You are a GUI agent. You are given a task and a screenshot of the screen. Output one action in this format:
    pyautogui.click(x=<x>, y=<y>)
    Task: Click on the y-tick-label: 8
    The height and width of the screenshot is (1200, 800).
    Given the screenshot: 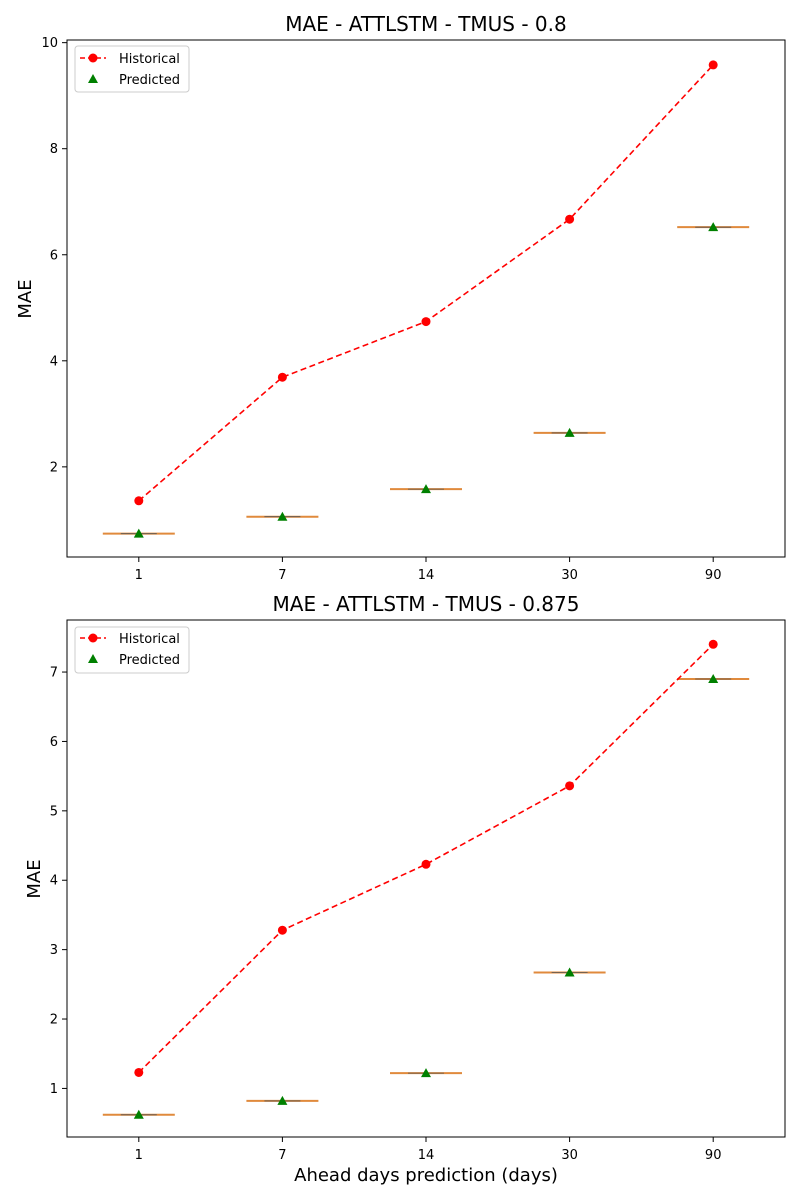 What is the action you would take?
    pyautogui.click(x=54, y=149)
    